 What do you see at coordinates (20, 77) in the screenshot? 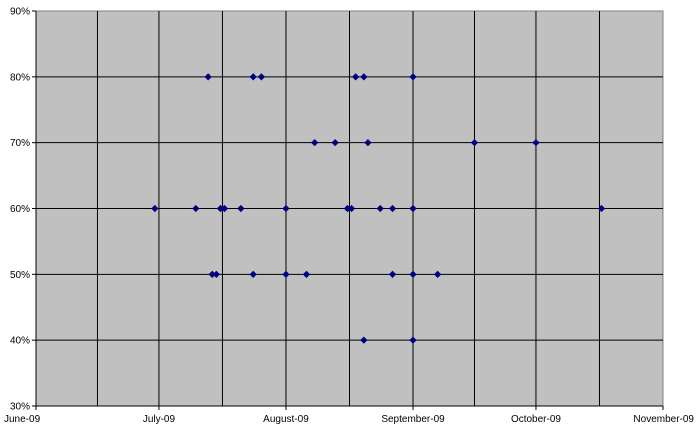
I see `y-tick-label: 80%` at bounding box center [20, 77].